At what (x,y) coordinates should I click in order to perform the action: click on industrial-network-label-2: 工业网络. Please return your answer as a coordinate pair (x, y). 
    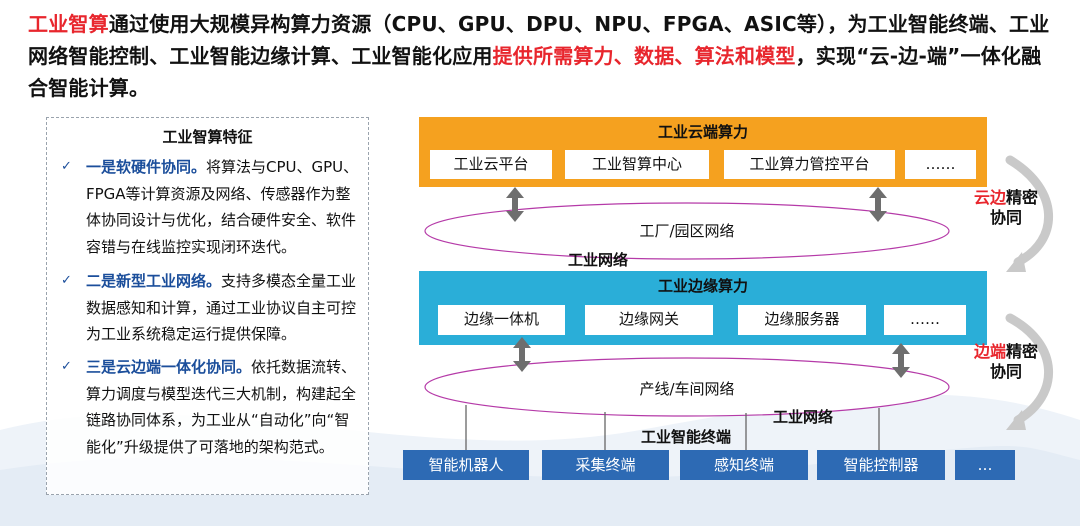
    Looking at the image, I should click on (803, 417).